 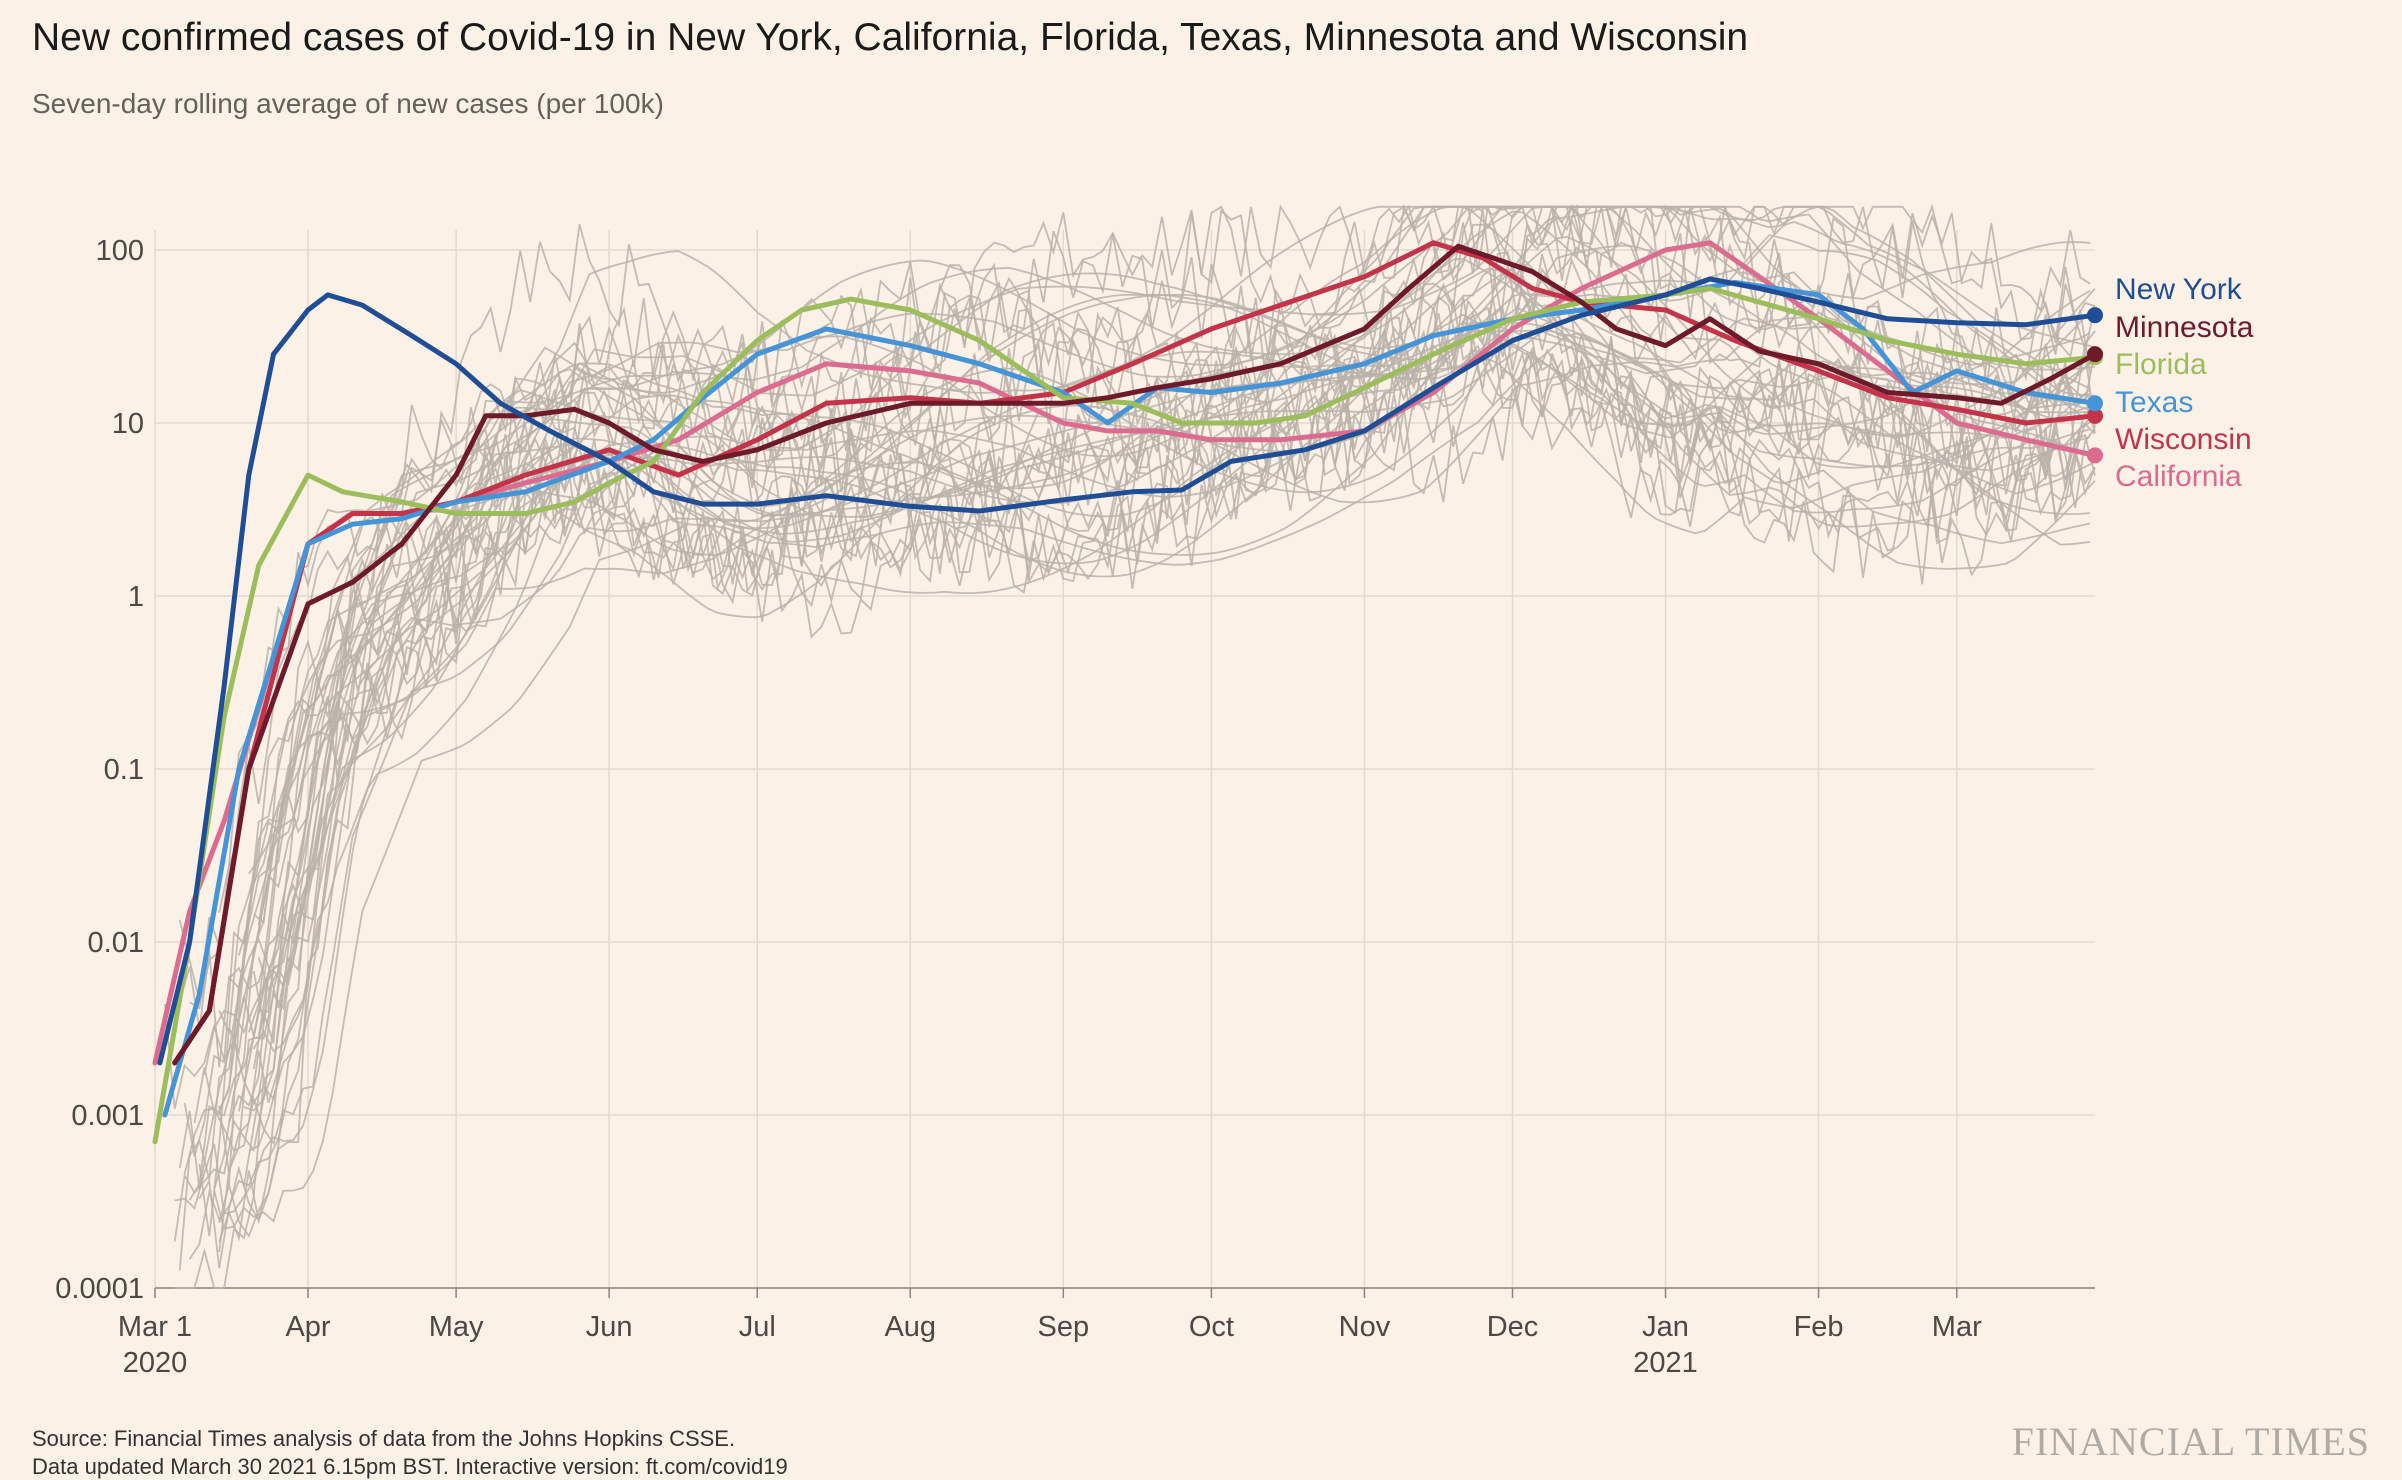 What do you see at coordinates (2095, 415) in the screenshot?
I see `wisconsin-end-dot` at bounding box center [2095, 415].